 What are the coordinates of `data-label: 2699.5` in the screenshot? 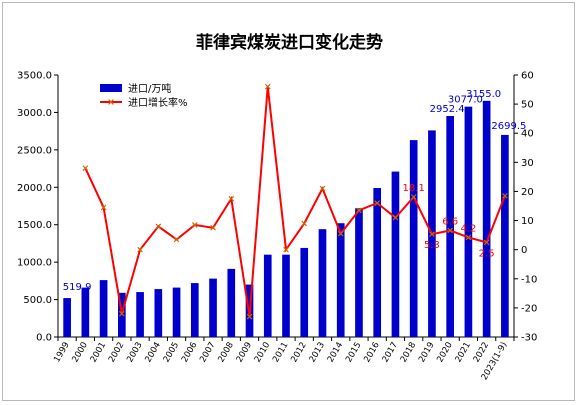 It's located at (508, 126).